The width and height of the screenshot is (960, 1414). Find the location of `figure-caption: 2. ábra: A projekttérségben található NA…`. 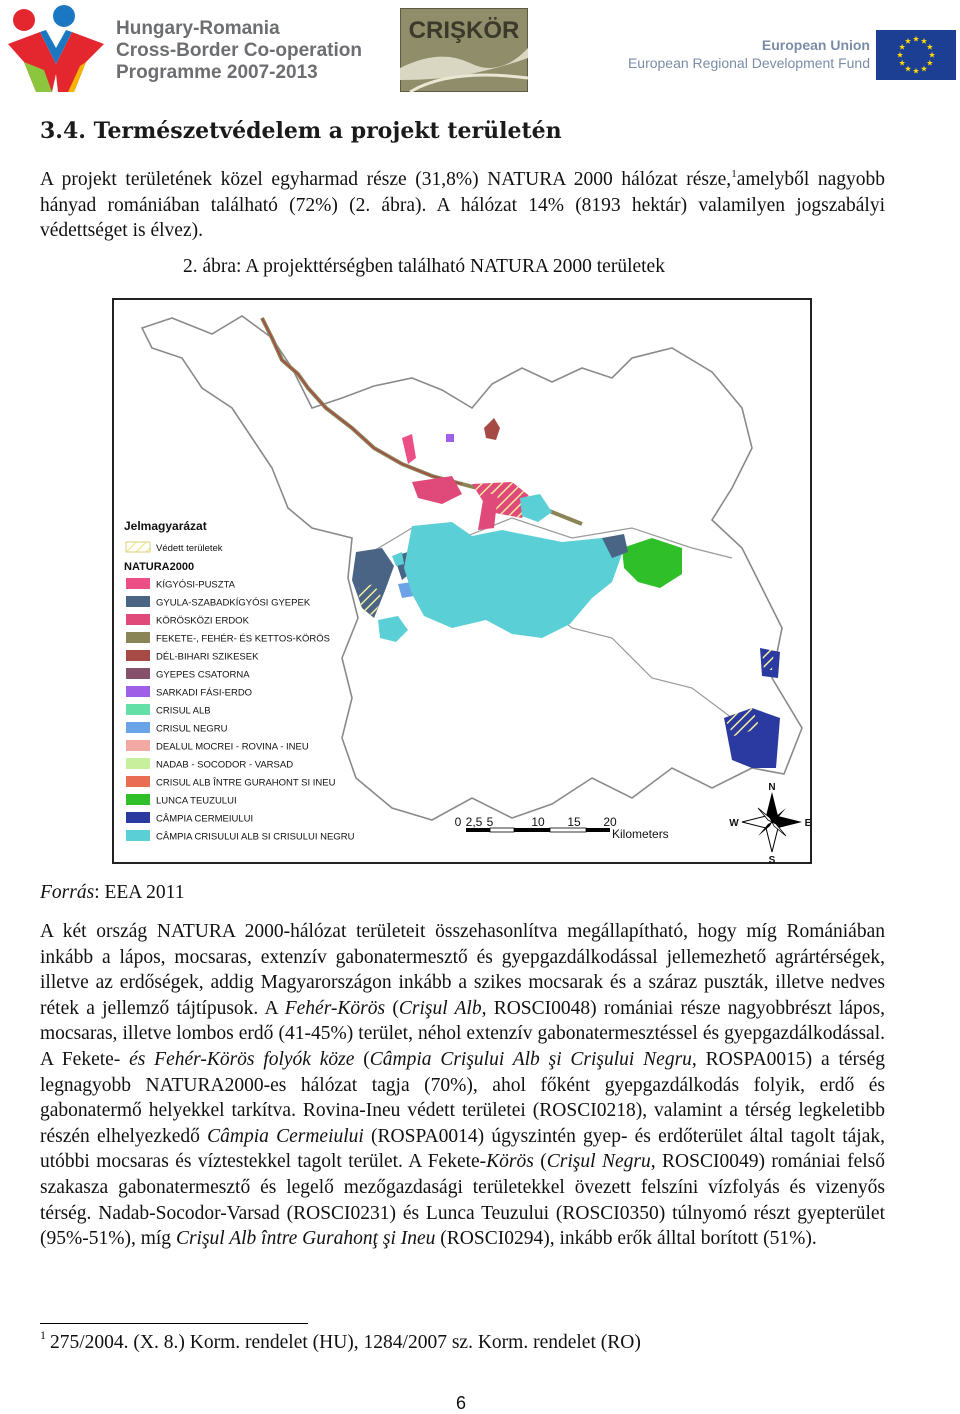

figure-caption: 2. ábra: A projekttérségben található NA… is located at coordinates (424, 266).